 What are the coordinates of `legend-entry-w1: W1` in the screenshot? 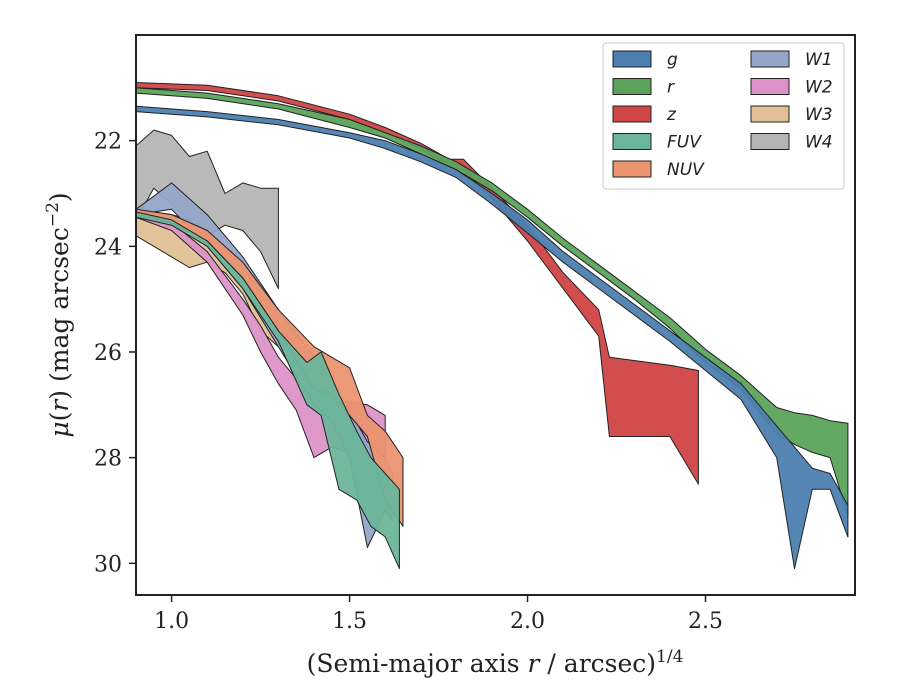 It's located at (791, 60).